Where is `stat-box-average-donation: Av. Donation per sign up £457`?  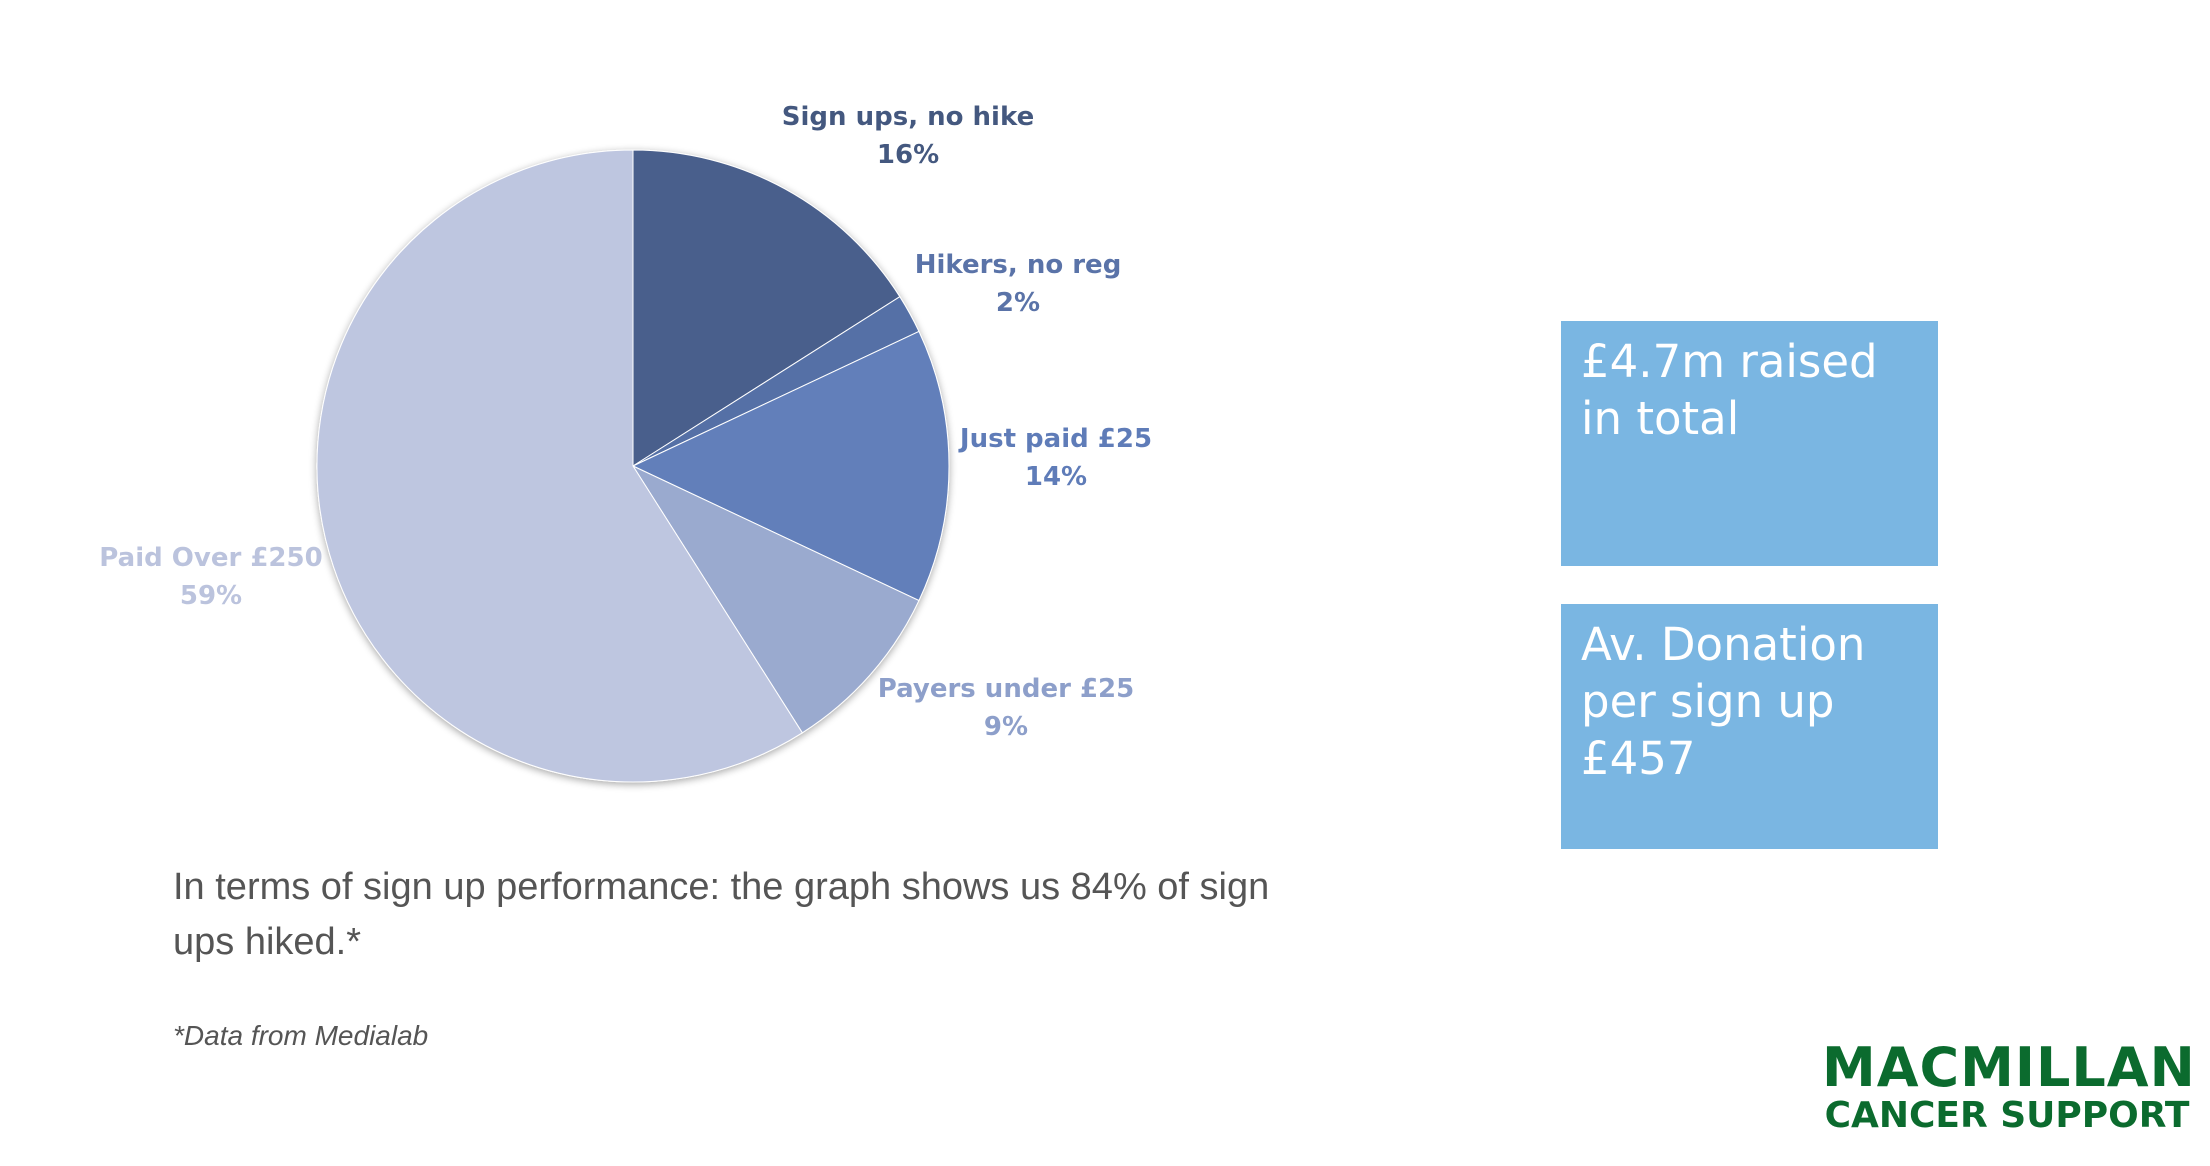
stat-box-average-donation: Av. Donation per sign up £457 is located at coordinates (1749, 726).